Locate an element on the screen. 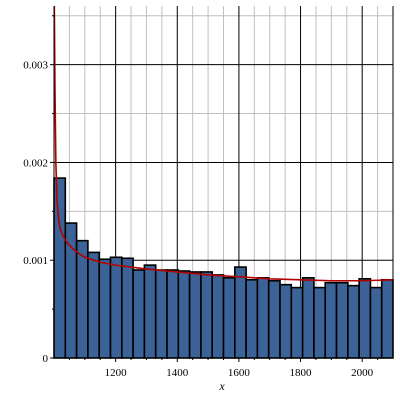 The image size is (400, 405). x-tick-label: 1800 is located at coordinates (301, 373).